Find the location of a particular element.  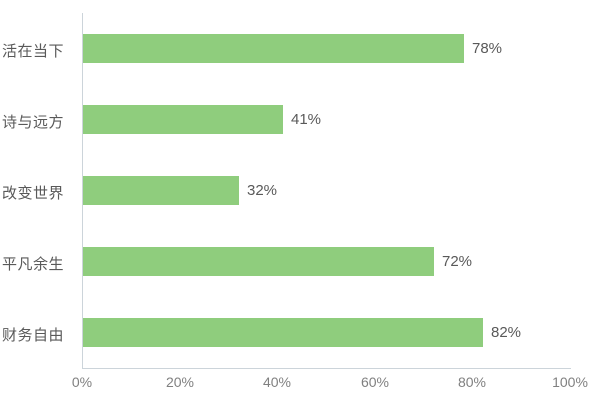

category-label: 诗与远方 is located at coordinates (32, 122).